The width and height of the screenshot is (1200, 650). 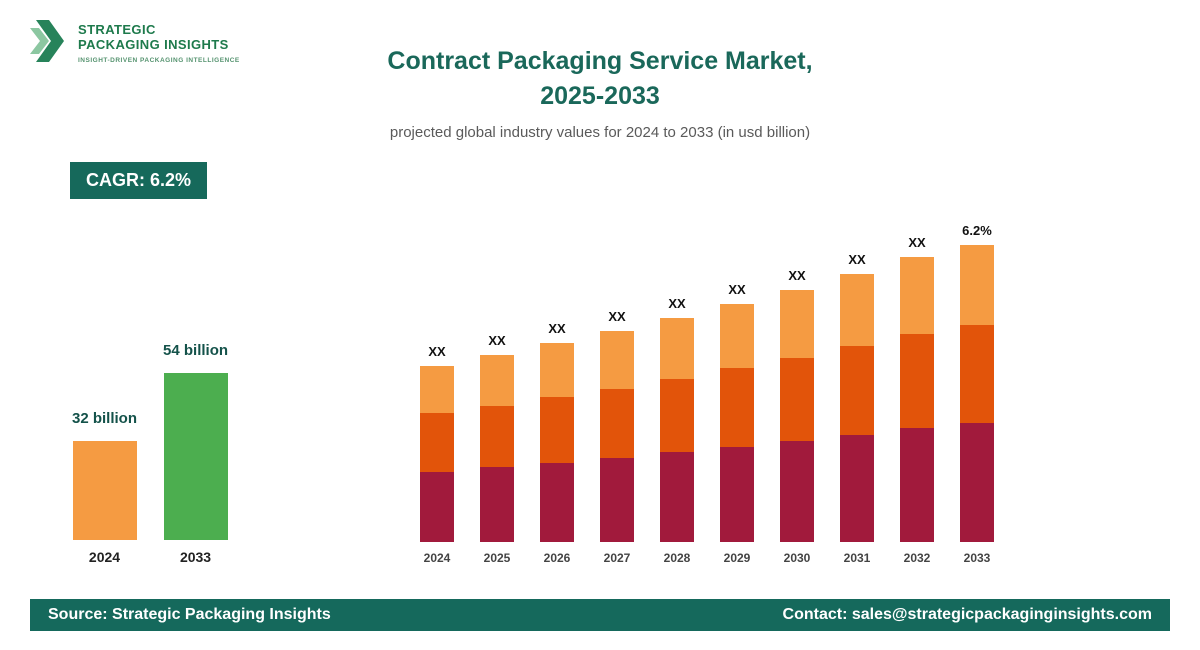 I want to click on stacked-bar-year-label: 2026, so click(x=557, y=558).